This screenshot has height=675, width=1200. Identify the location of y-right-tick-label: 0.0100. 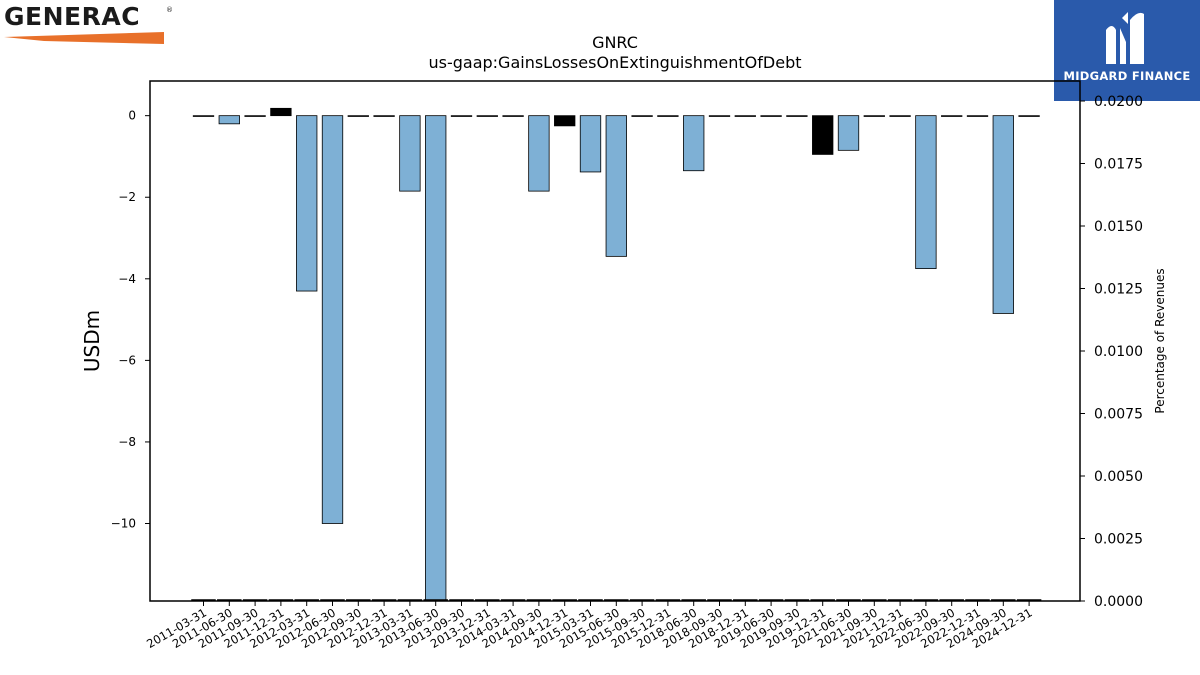
(1118, 352).